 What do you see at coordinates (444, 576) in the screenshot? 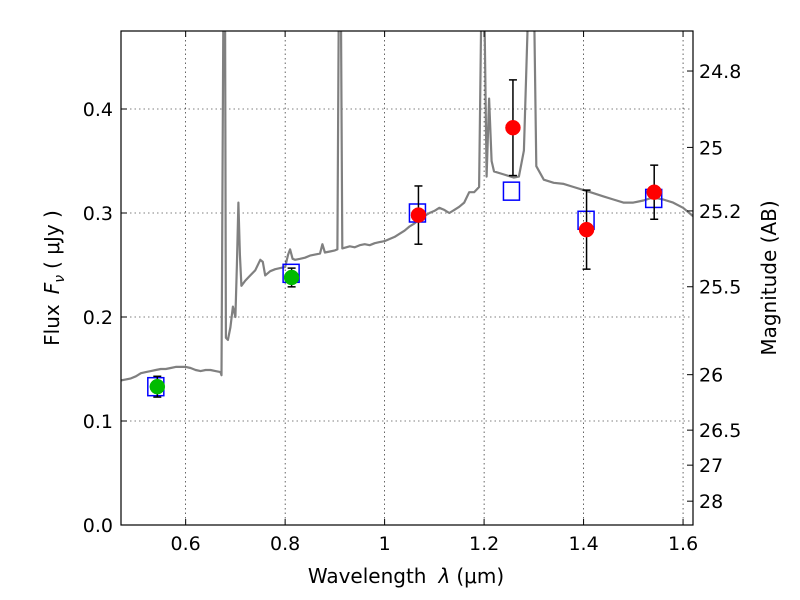
I see `x-axis-label-symbol: λ` at bounding box center [444, 576].